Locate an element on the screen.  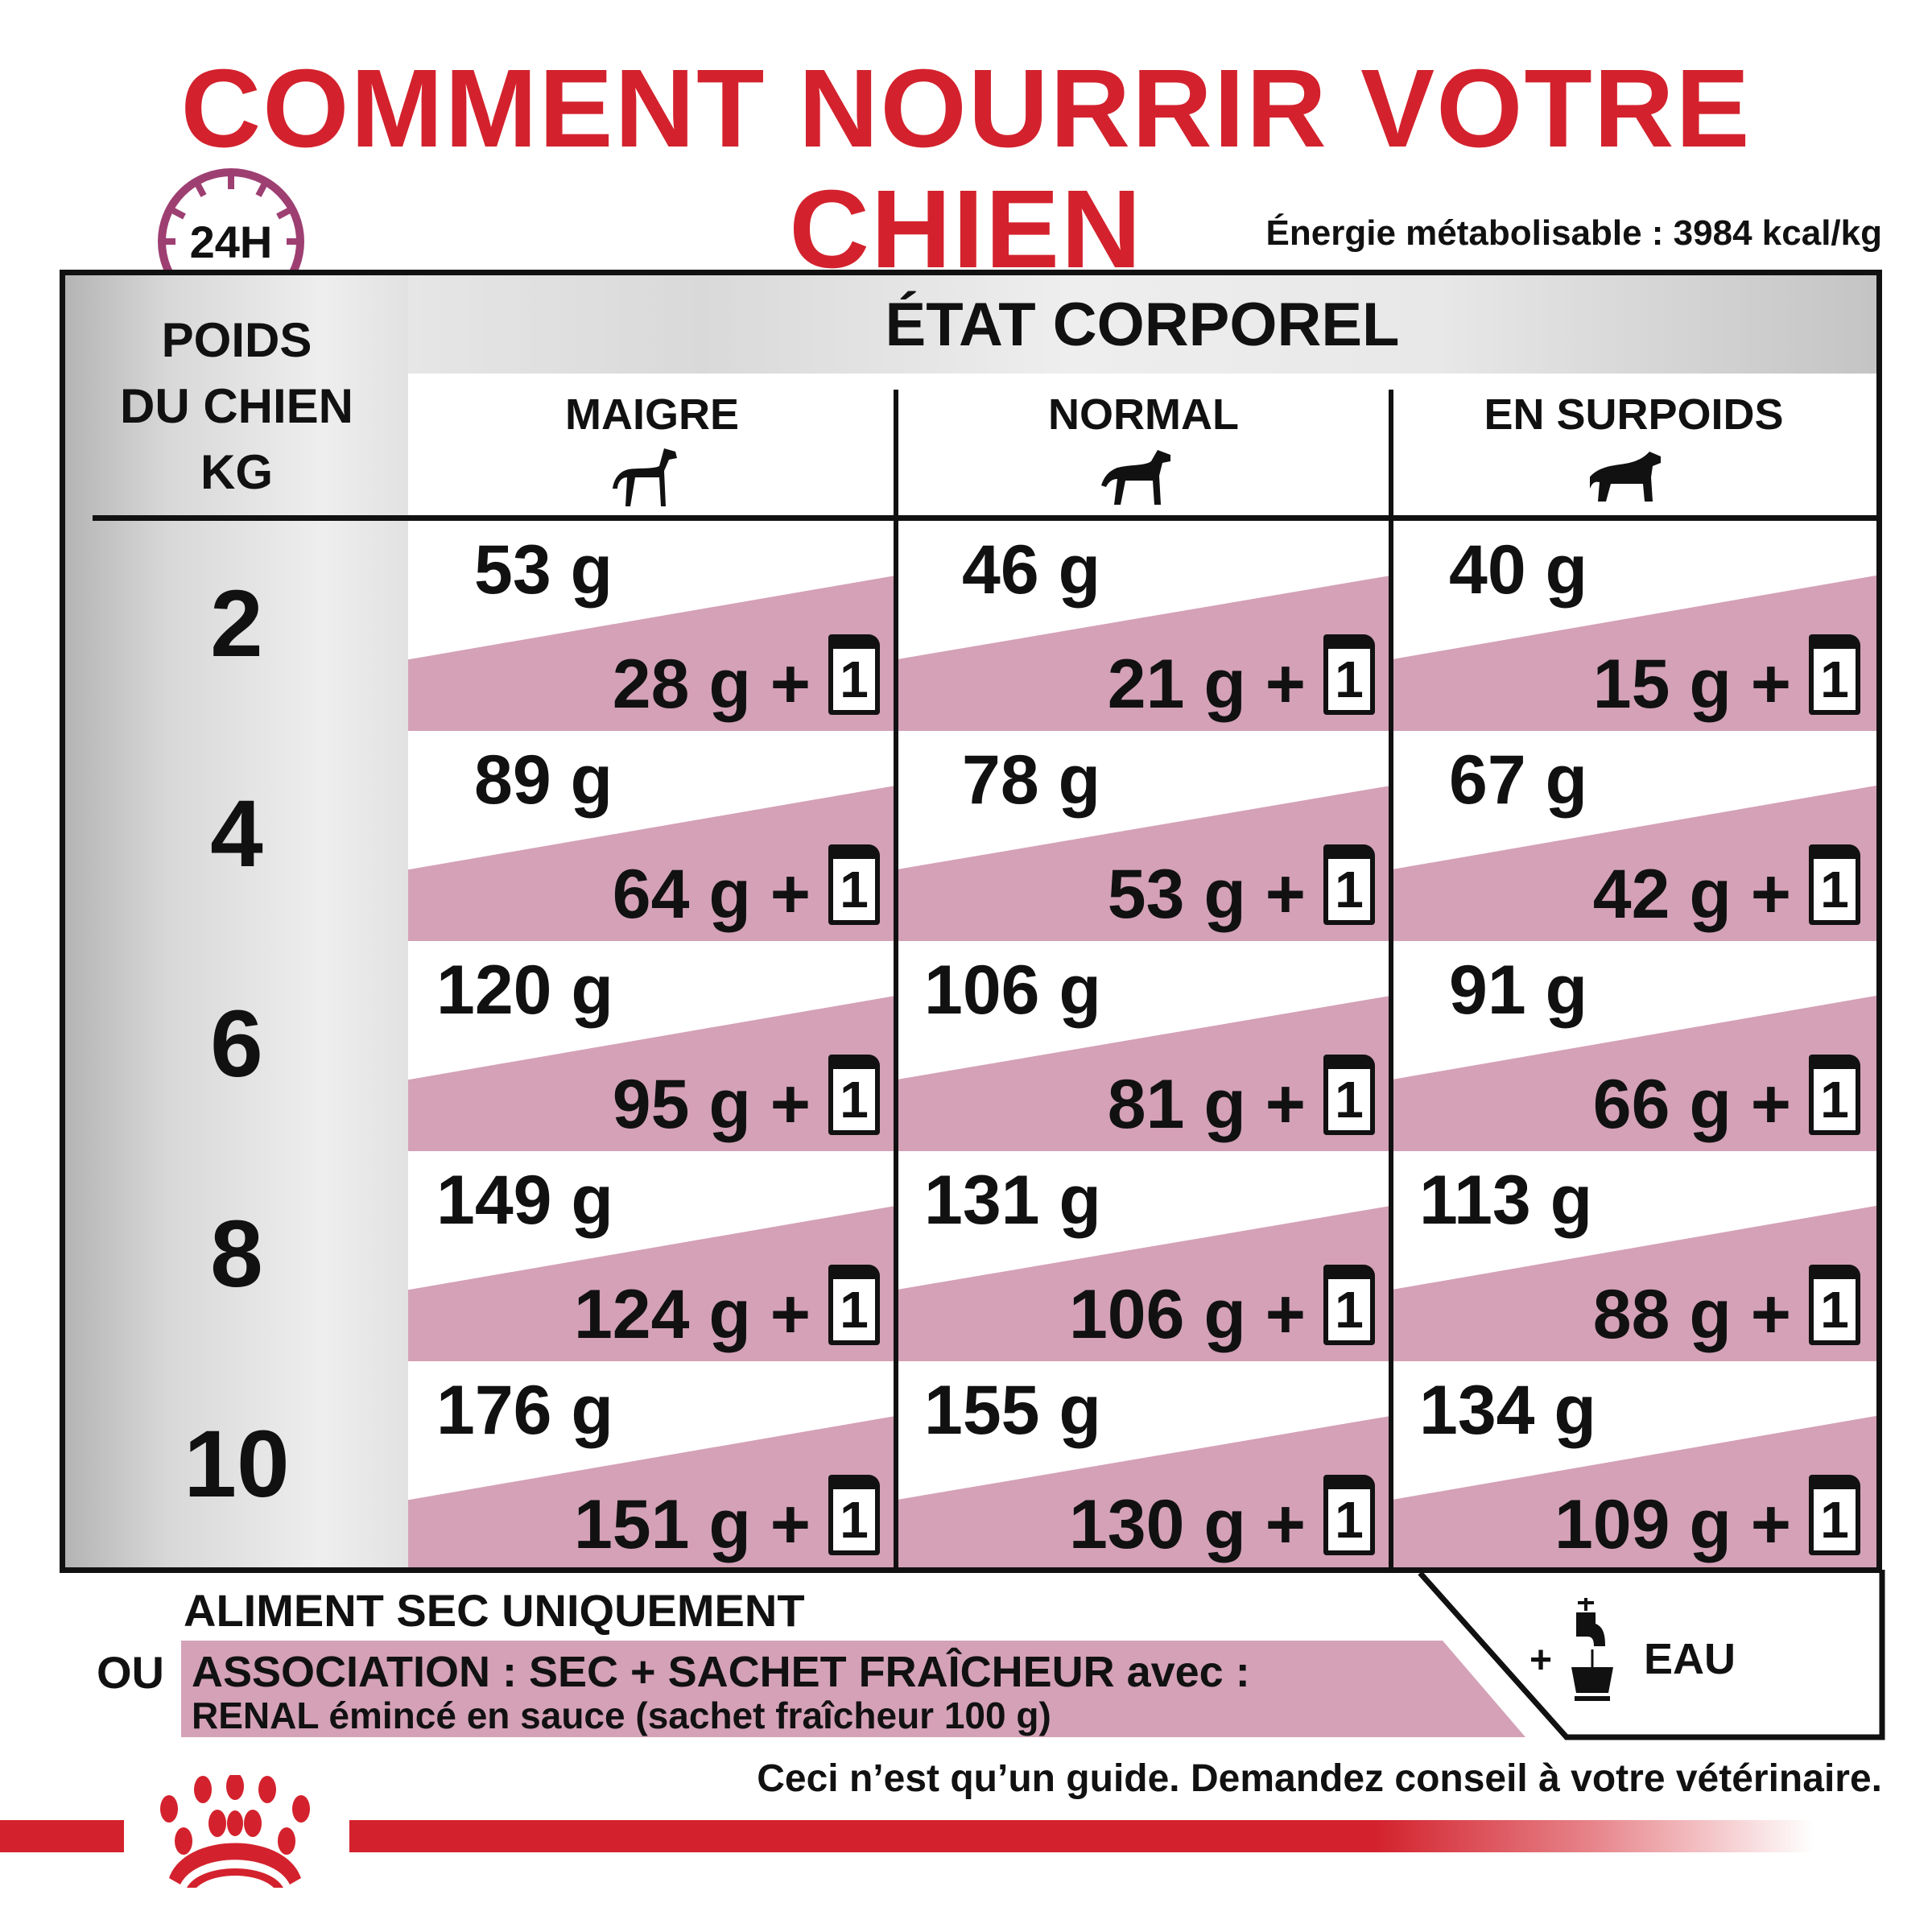
dry-only-amount: 120 g is located at coordinates (524, 990).